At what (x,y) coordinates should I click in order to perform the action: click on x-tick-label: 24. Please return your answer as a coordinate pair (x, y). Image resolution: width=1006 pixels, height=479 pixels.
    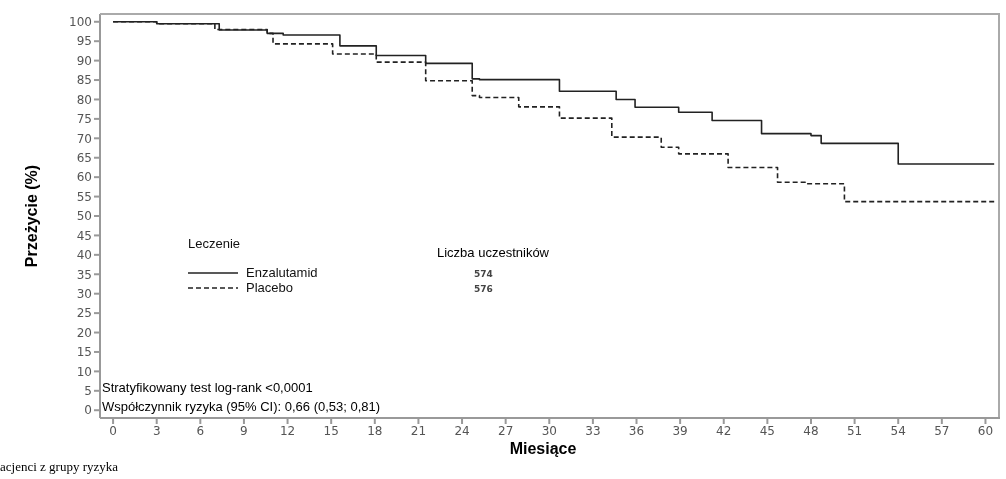
    Looking at the image, I should click on (462, 430).